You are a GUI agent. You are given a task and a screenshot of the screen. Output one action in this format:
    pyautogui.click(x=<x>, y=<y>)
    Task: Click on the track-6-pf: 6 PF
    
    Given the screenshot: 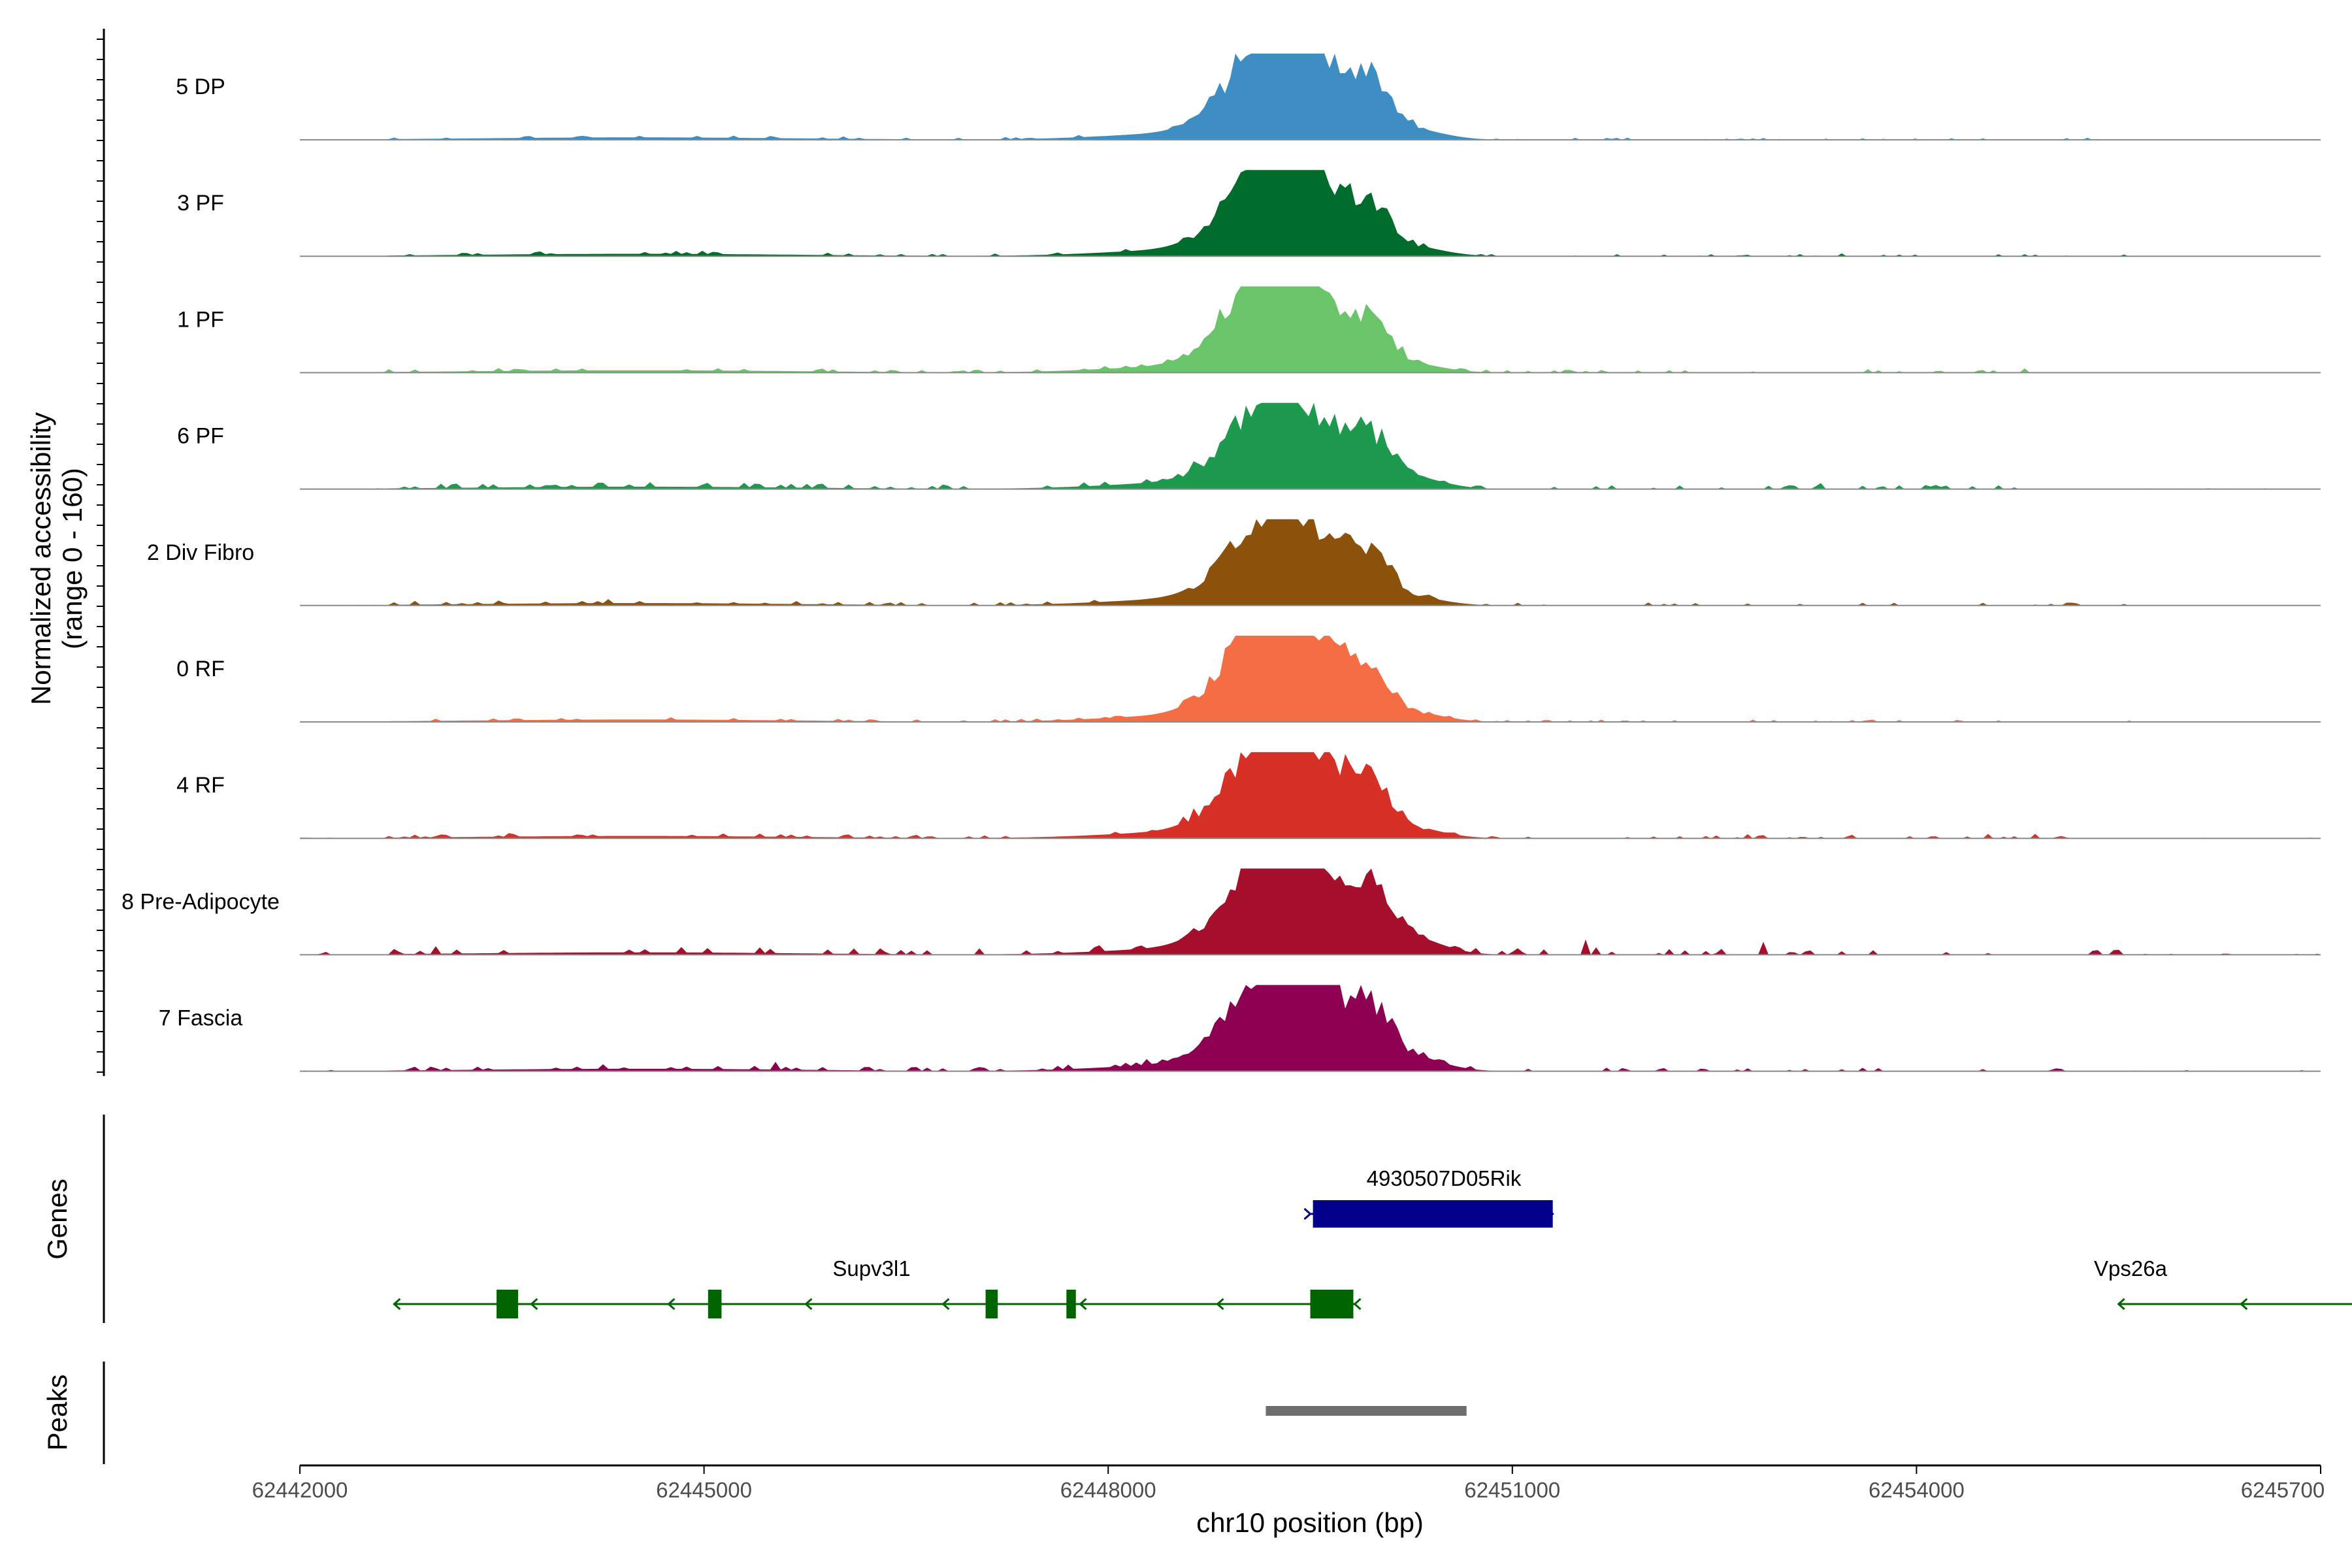 What is the action you would take?
    pyautogui.click(x=1249, y=446)
    